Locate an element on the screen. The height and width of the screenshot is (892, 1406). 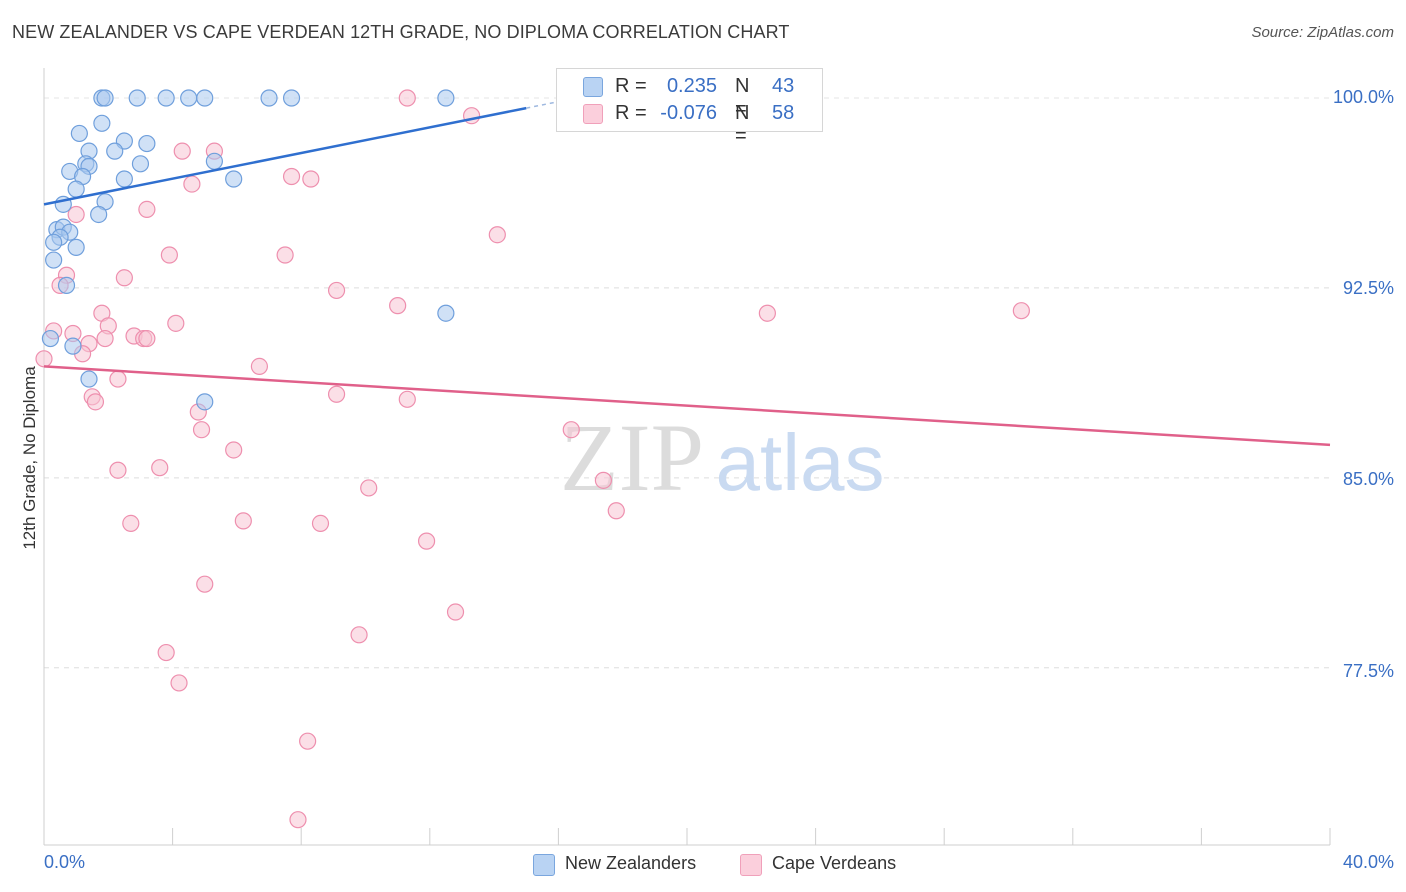
y-tick-label: 85.0% is located at coordinates (1368, 479).